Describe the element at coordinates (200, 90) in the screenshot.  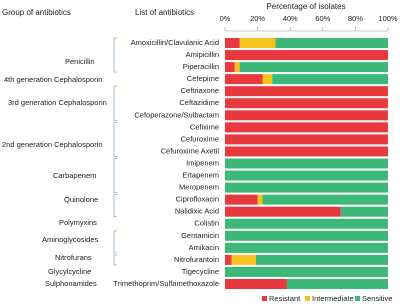
I see `category-label: Ceftriaxone` at that location.